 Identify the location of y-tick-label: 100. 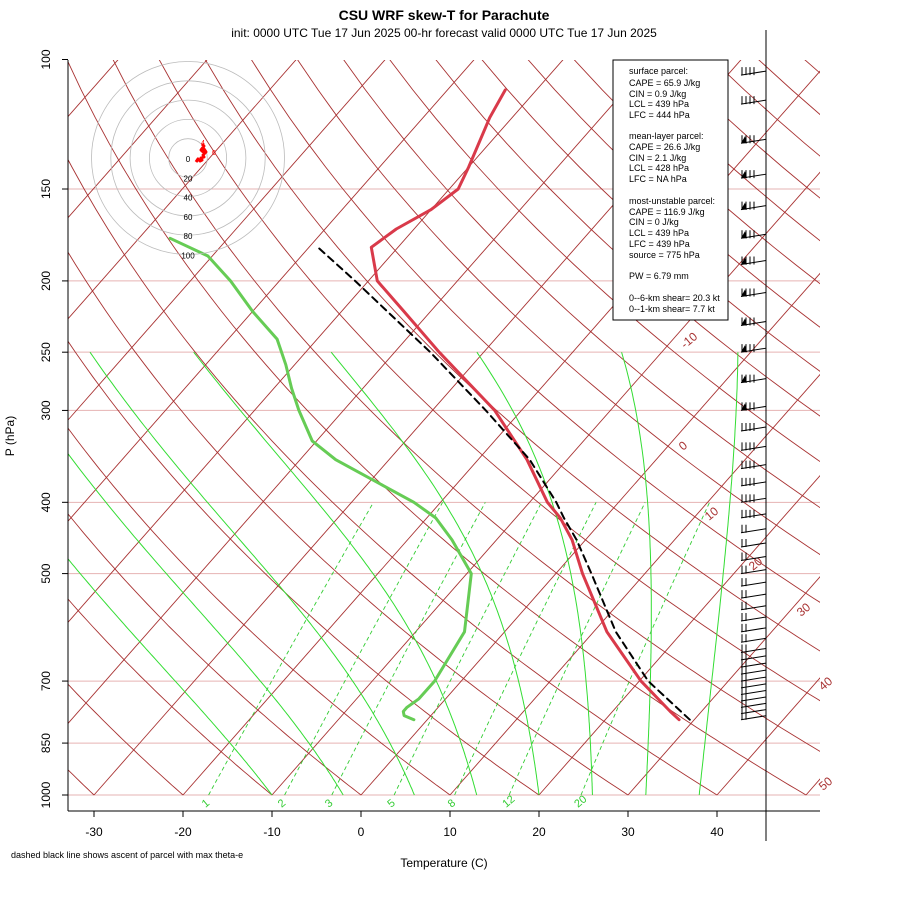
(46, 59).